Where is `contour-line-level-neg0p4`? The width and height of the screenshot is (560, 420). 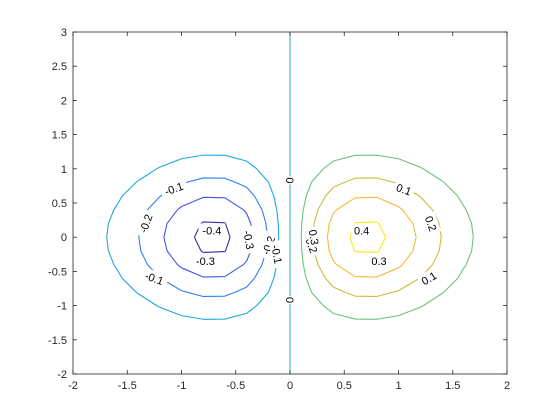 contour-line-level-neg0p4 is located at coordinates (212, 237).